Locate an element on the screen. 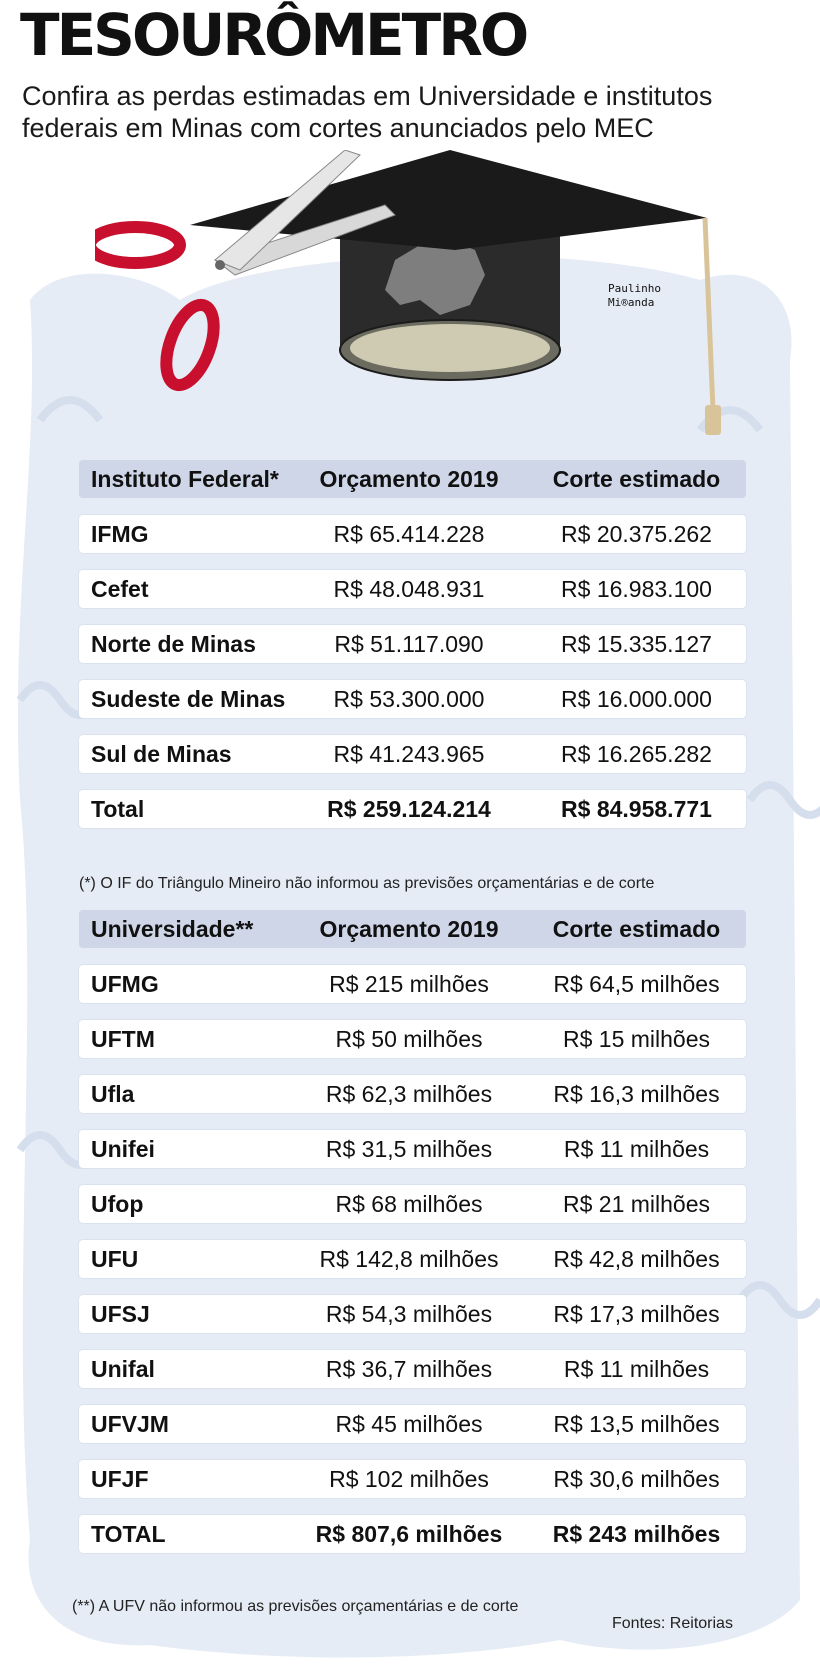  row-budget: R$ 102 milhões is located at coordinates (409, 1479).